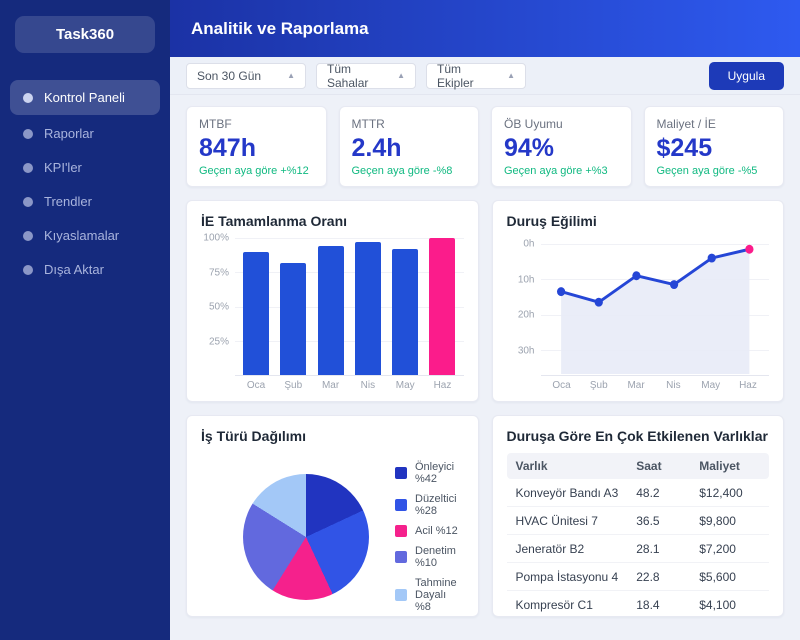  What do you see at coordinates (526, 315) in the screenshot?
I see `y-tick-label: 20h` at bounding box center [526, 315].